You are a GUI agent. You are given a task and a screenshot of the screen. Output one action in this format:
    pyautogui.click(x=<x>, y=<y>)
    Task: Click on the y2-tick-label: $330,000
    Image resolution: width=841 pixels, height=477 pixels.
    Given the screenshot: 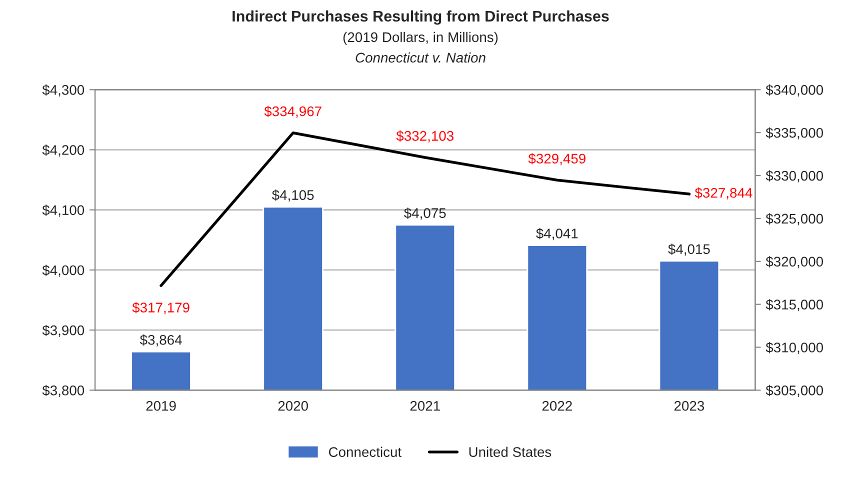 What is the action you would take?
    pyautogui.click(x=795, y=176)
    